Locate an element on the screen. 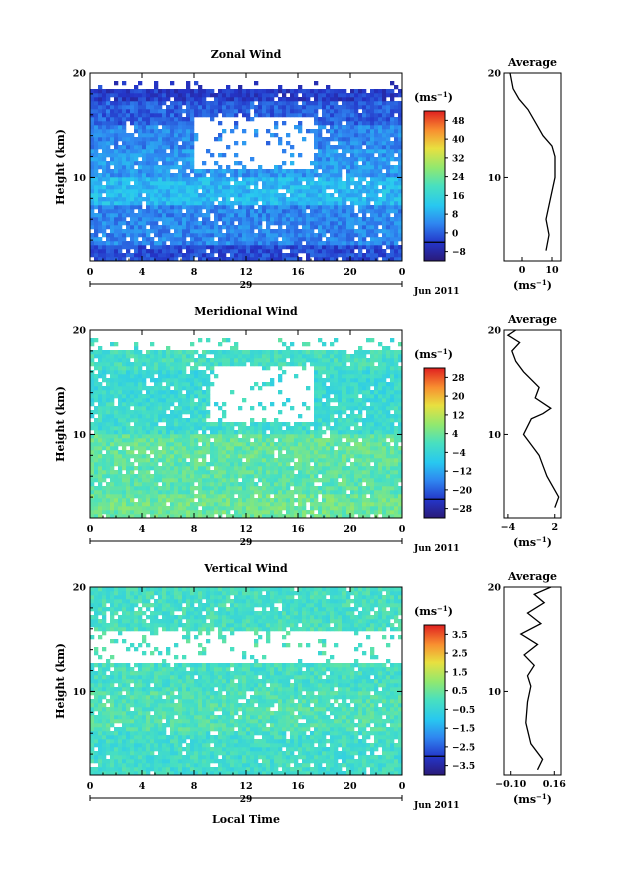 This screenshot has width=626, height=873. colorbar-tick-label: 48 is located at coordinates (458, 122).